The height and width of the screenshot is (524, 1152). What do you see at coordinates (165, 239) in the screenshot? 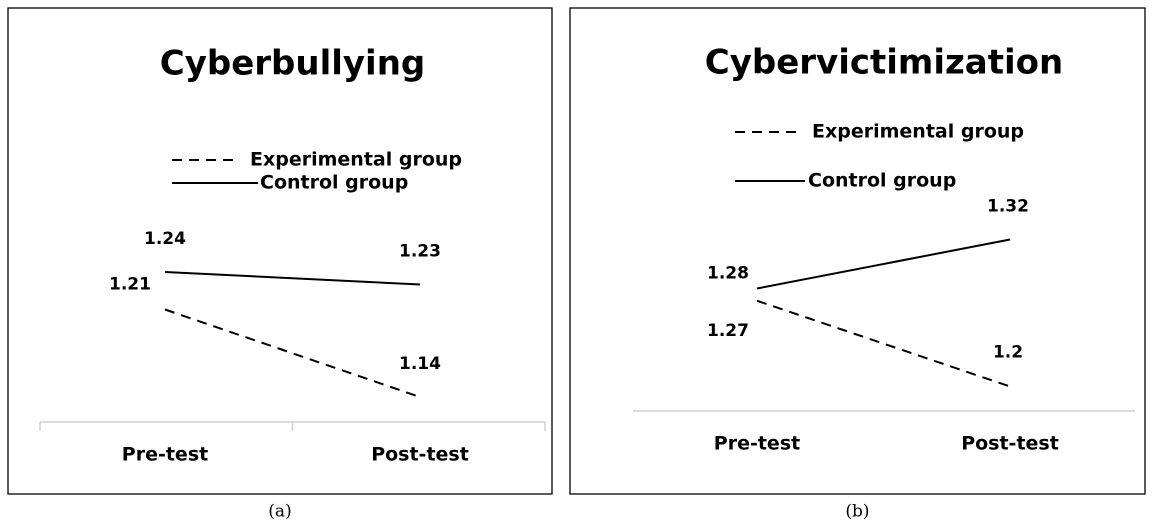
I see `data-label: 1.24` at bounding box center [165, 239].